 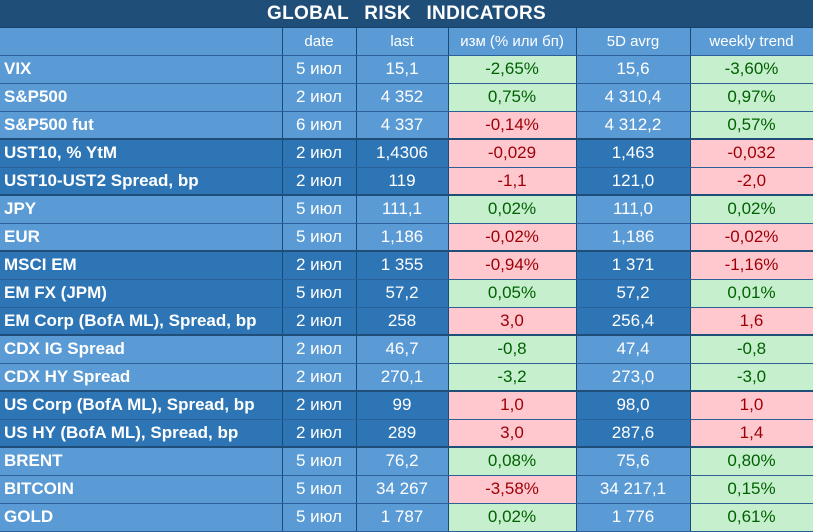 I want to click on five-day-avg-cell: 34 217,1, so click(x=633, y=489).